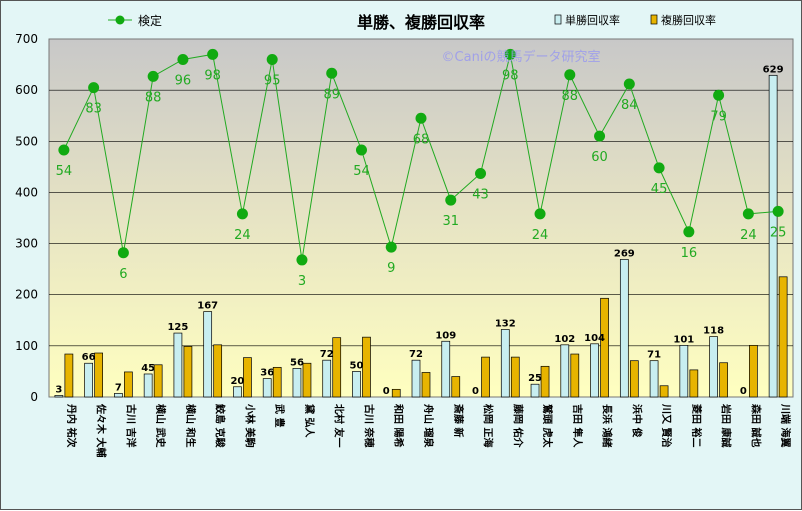 The height and width of the screenshot is (511, 802). What do you see at coordinates (726, 425) in the screenshot?
I see `x-tick-label: 岩田 康誠` at bounding box center [726, 425].